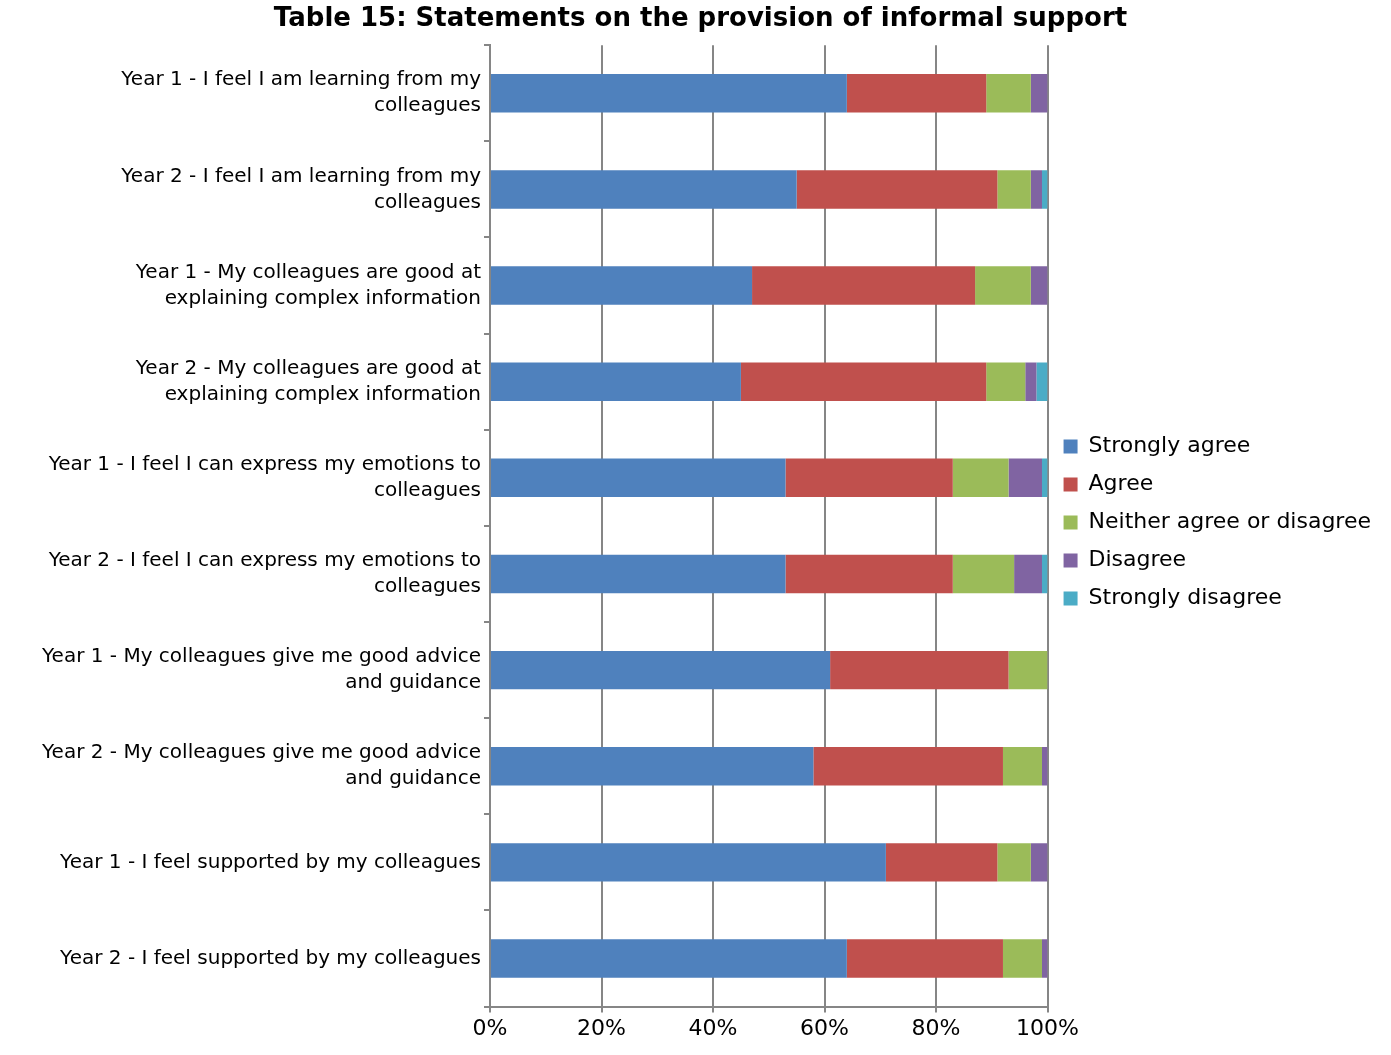 The height and width of the screenshot is (1055, 1391). I want to click on y-tick-label: Year 2 - My colleagues are good at explaining complex information, so click(308, 379).